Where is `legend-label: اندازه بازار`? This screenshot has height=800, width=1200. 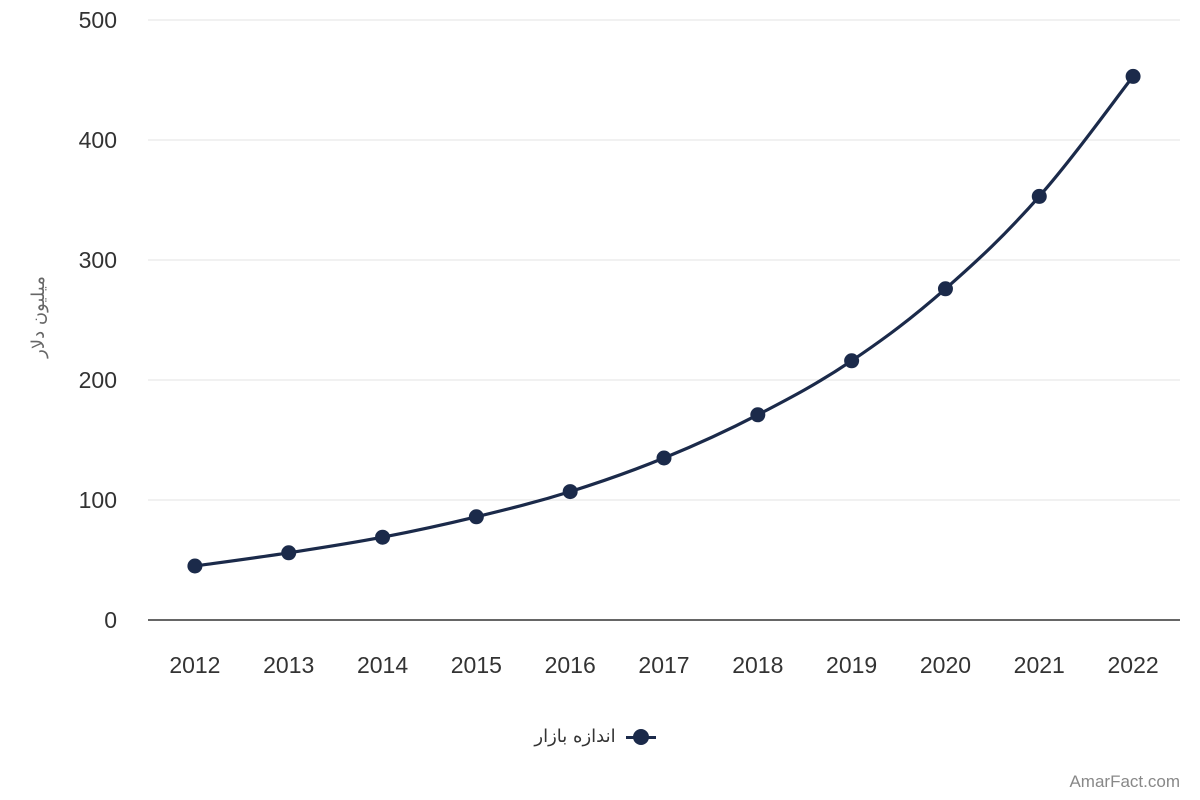 legend-label: اندازه بازار is located at coordinates (575, 736).